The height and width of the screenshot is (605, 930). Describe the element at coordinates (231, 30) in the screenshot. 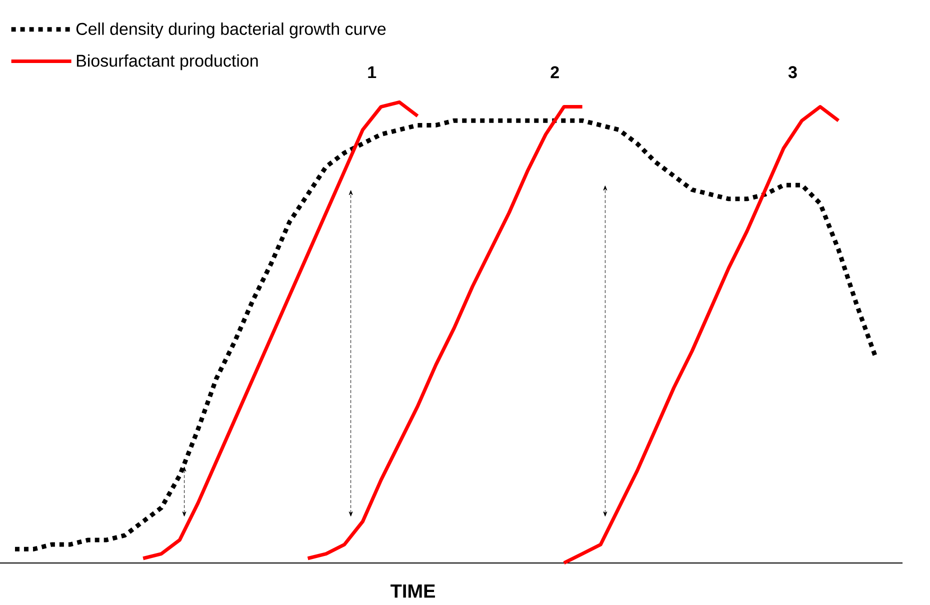

I see `legend-label: Cell density during bacterial growth curve` at that location.